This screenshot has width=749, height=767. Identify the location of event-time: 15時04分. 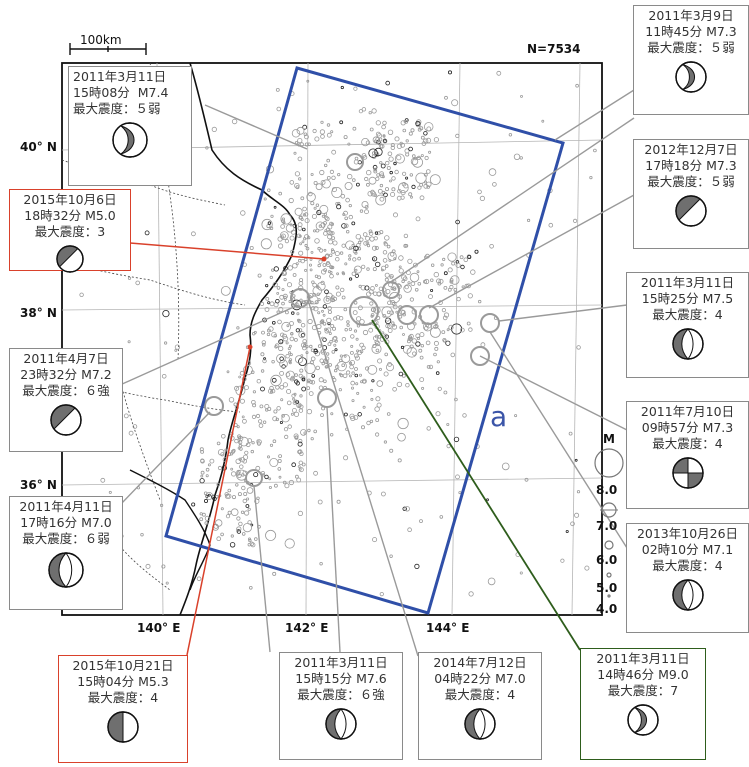
(106, 681).